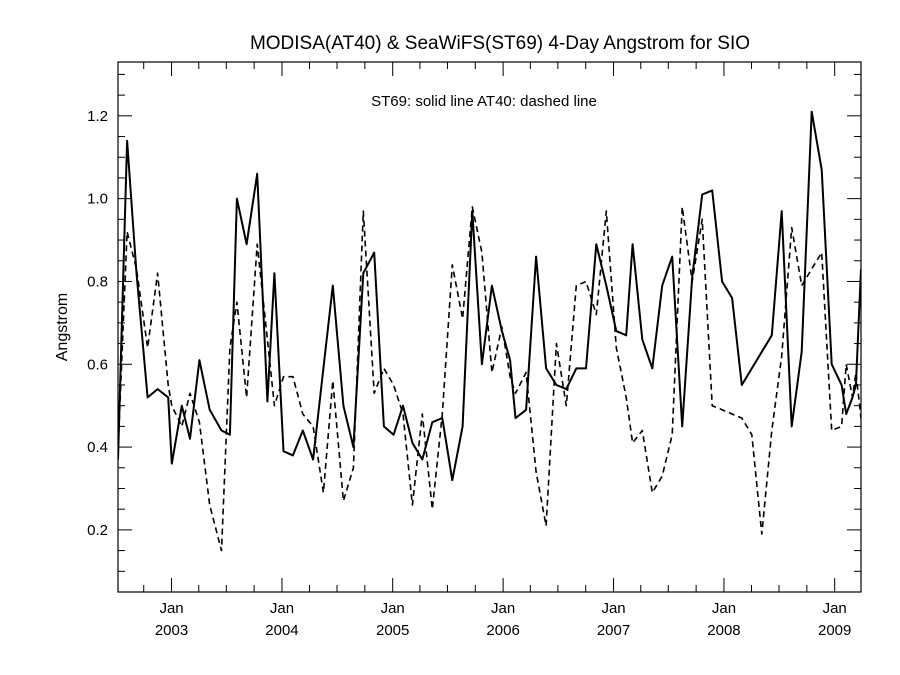 The image size is (900, 675). Describe the element at coordinates (723, 630) in the screenshot. I see `x-tick-year-label: 2008` at that location.